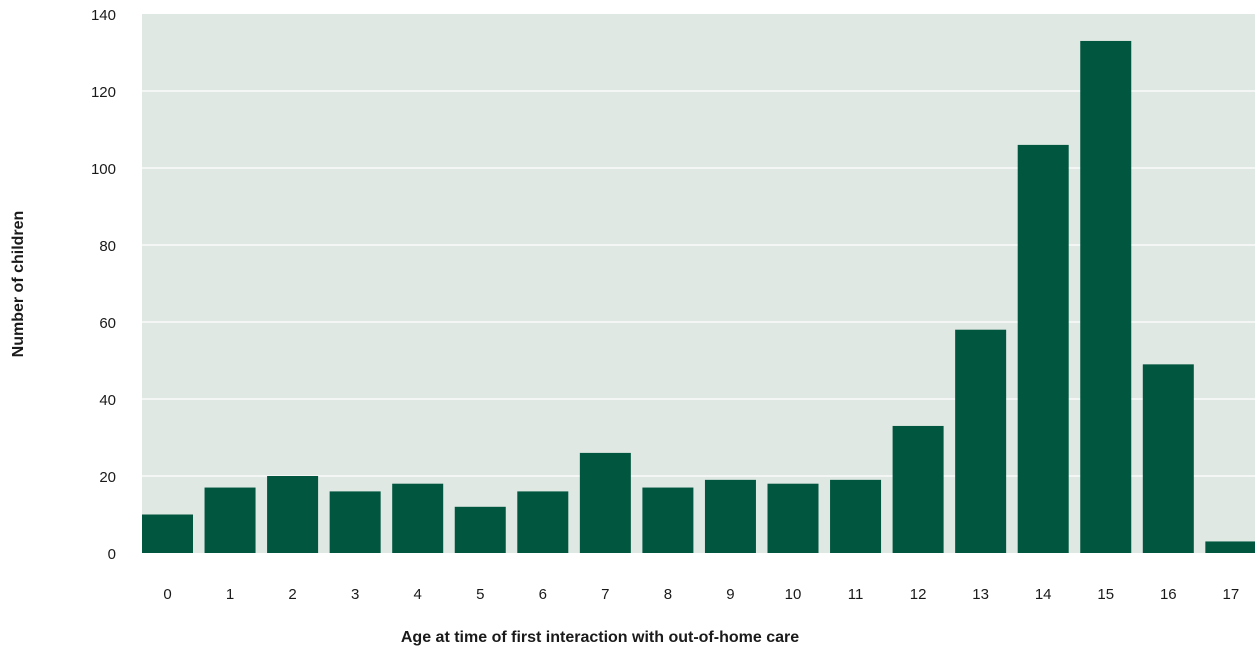 Image resolution: width=1255 pixels, height=648 pixels. What do you see at coordinates (480, 594) in the screenshot?
I see `x-tick-label: 5` at bounding box center [480, 594].